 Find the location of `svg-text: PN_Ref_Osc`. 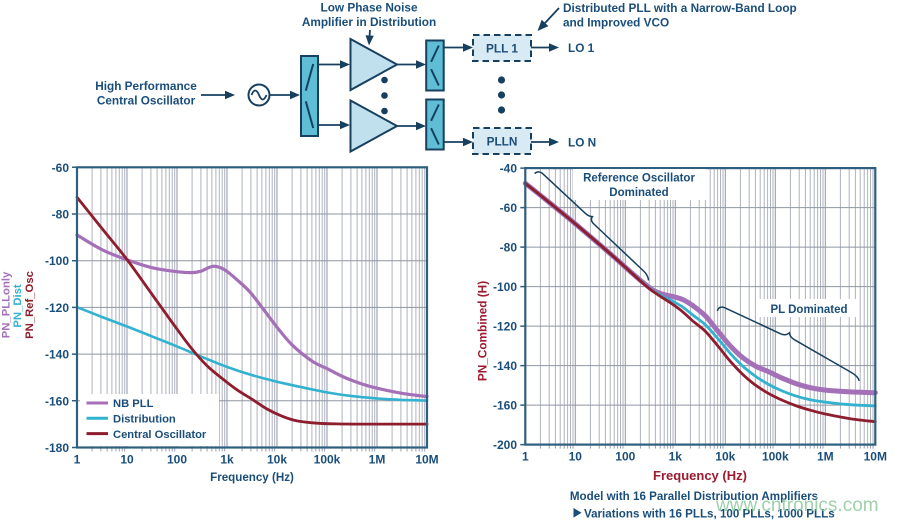

svg-text: PN_Ref_Osc is located at coordinates (30, 305).